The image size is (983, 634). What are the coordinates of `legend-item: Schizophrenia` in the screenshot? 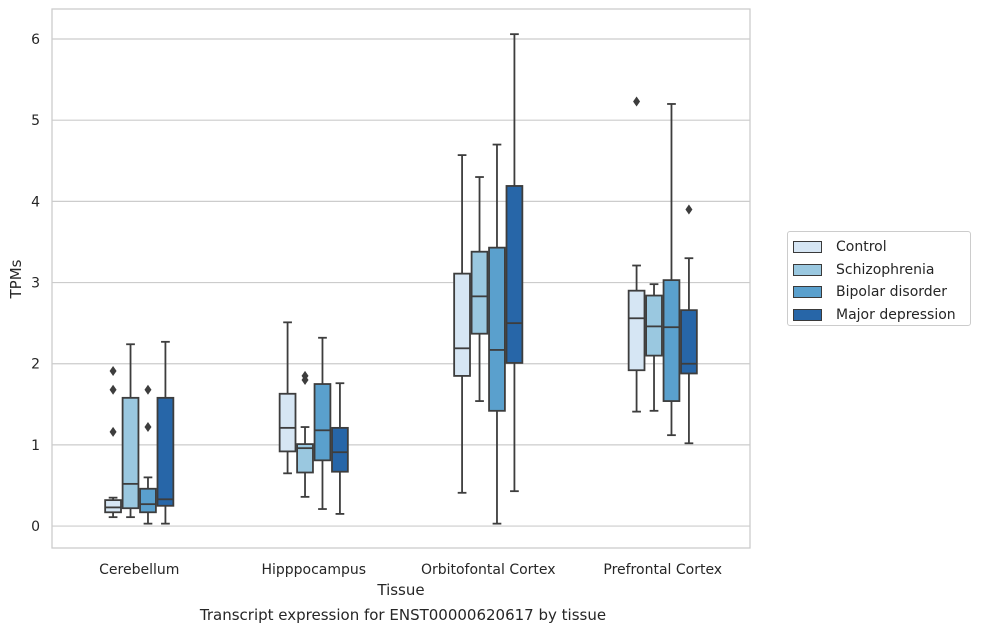 It's located at (881, 270).